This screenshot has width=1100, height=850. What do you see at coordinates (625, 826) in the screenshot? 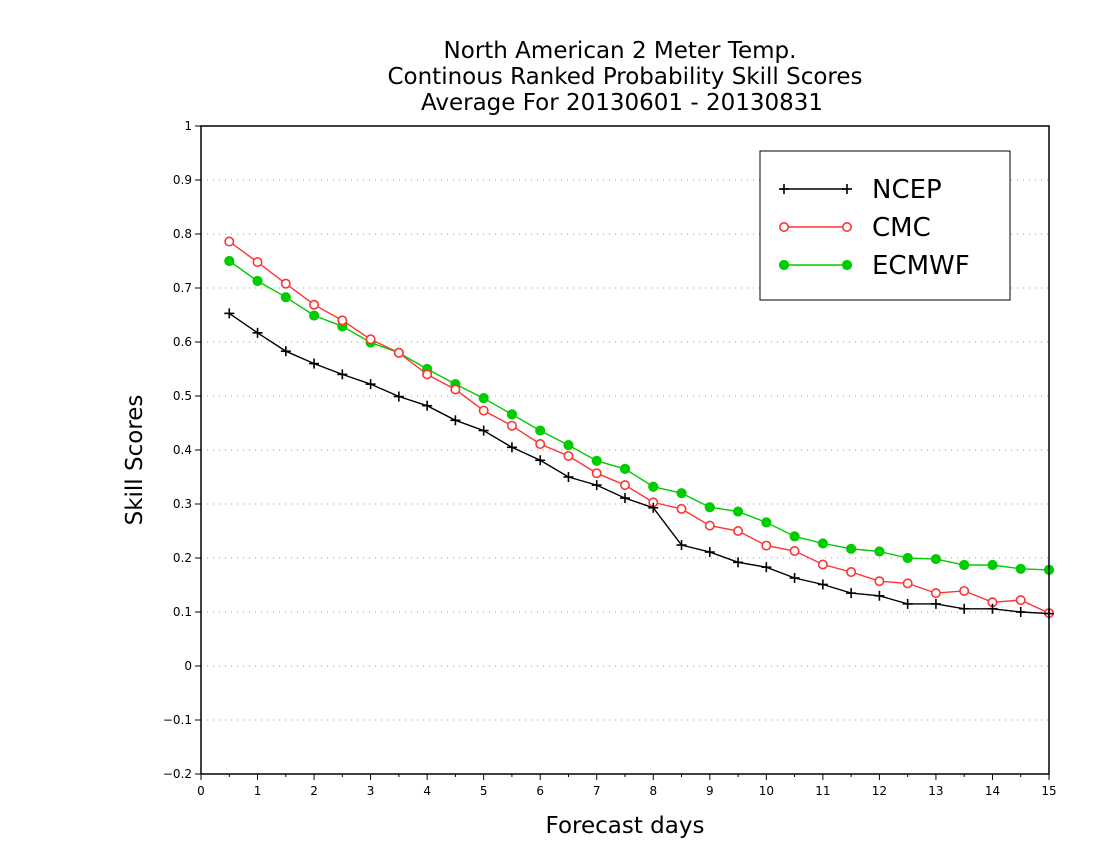
I see `x-axis-label: Forecast days` at bounding box center [625, 826].